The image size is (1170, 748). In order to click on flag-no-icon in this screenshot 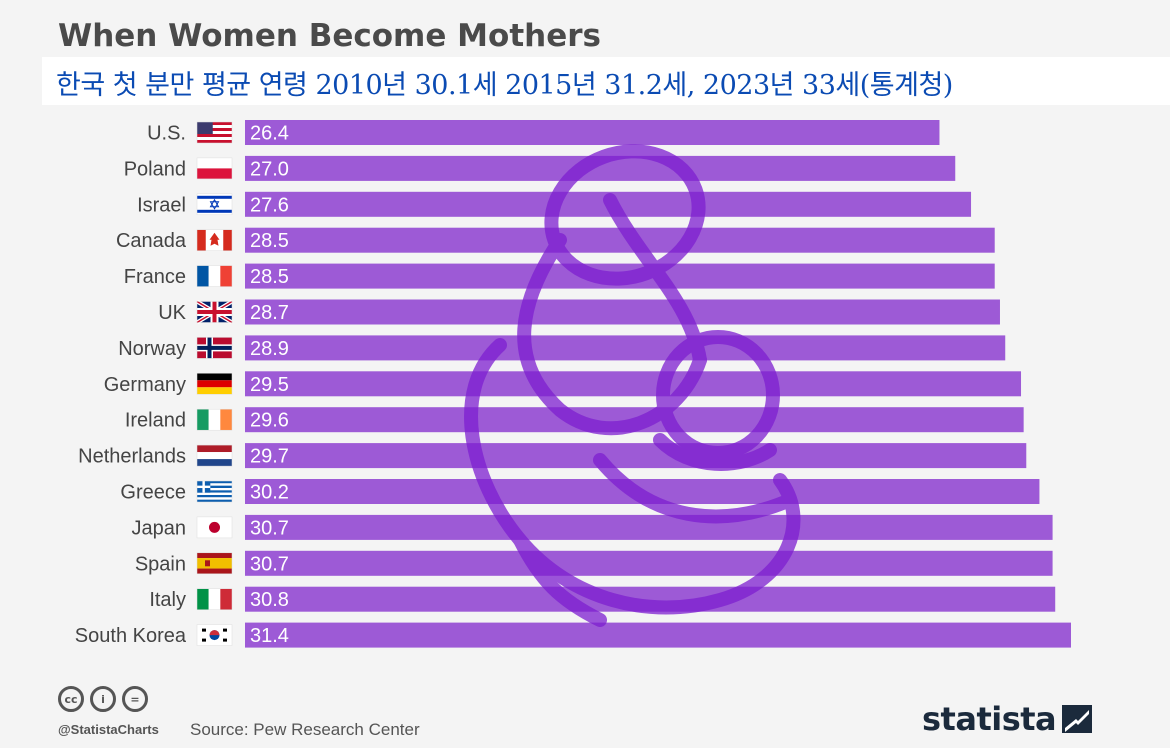, I will do `click(214, 348)`.